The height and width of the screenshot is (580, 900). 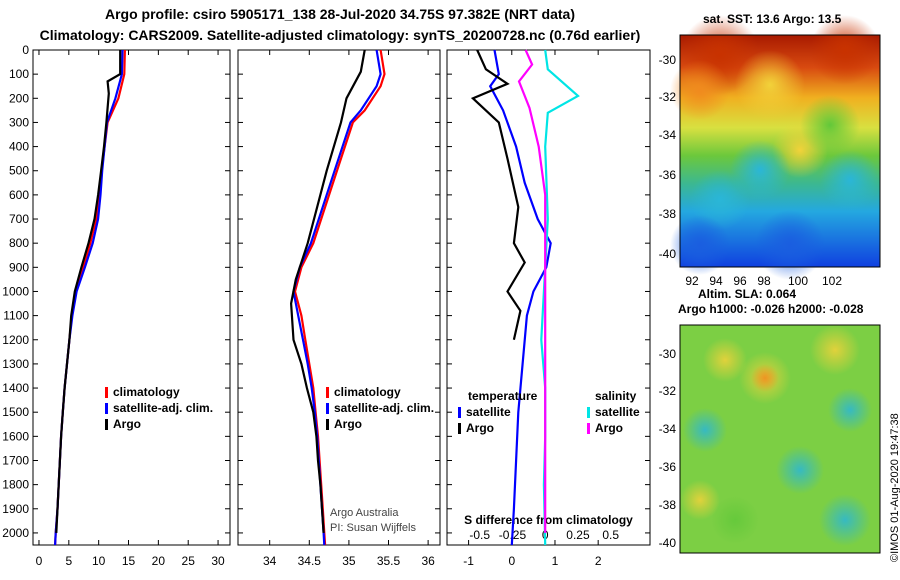 I want to click on y-tick-label: 1000, so click(x=15, y=291).